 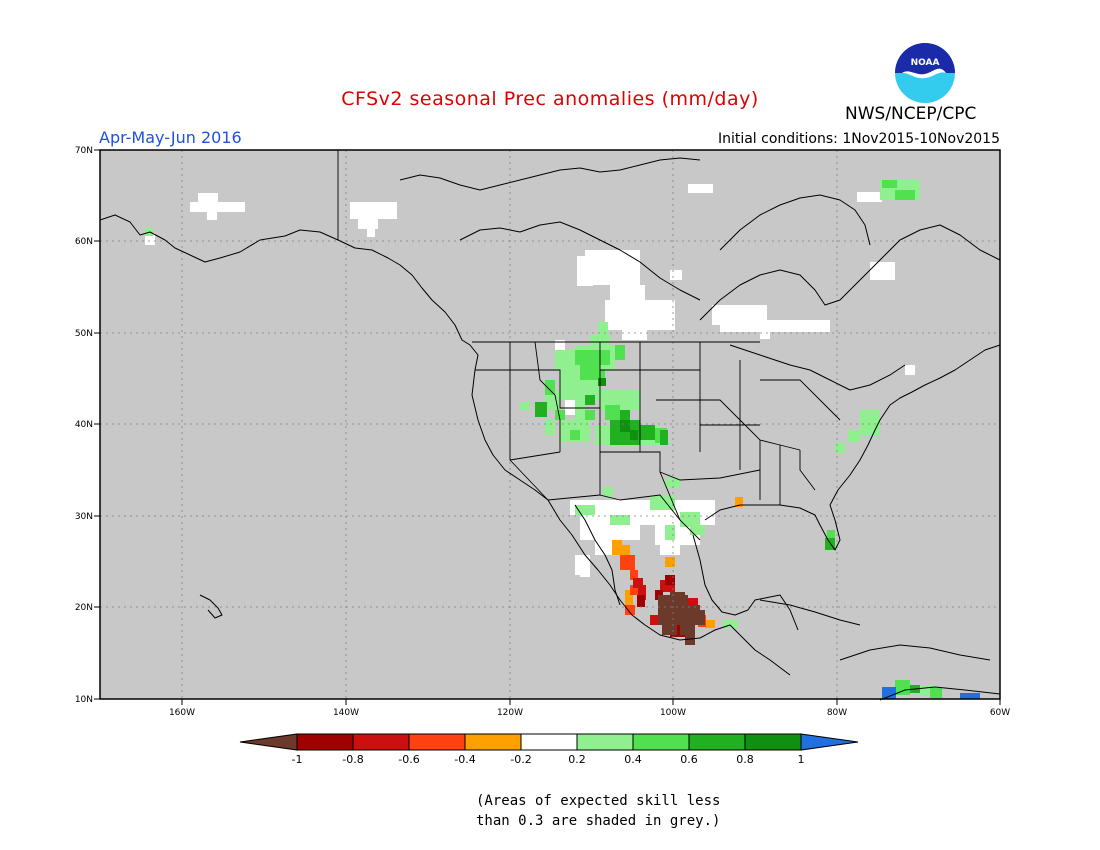 What do you see at coordinates (837, 713) in the screenshot?
I see `lon-label: 80W` at bounding box center [837, 713].